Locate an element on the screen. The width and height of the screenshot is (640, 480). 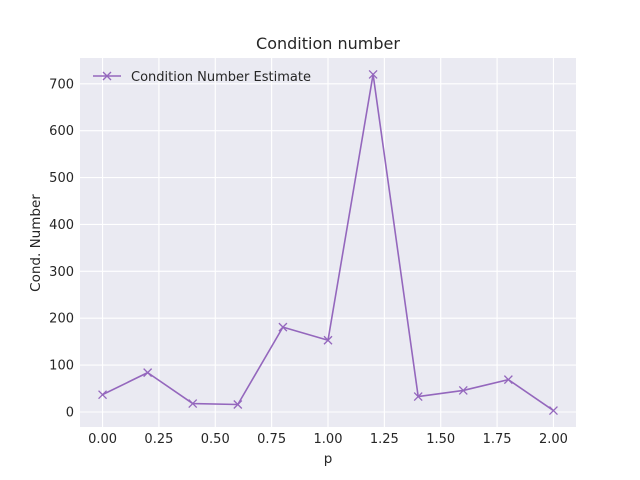
x-tick-label: 1.25 is located at coordinates (384, 439).